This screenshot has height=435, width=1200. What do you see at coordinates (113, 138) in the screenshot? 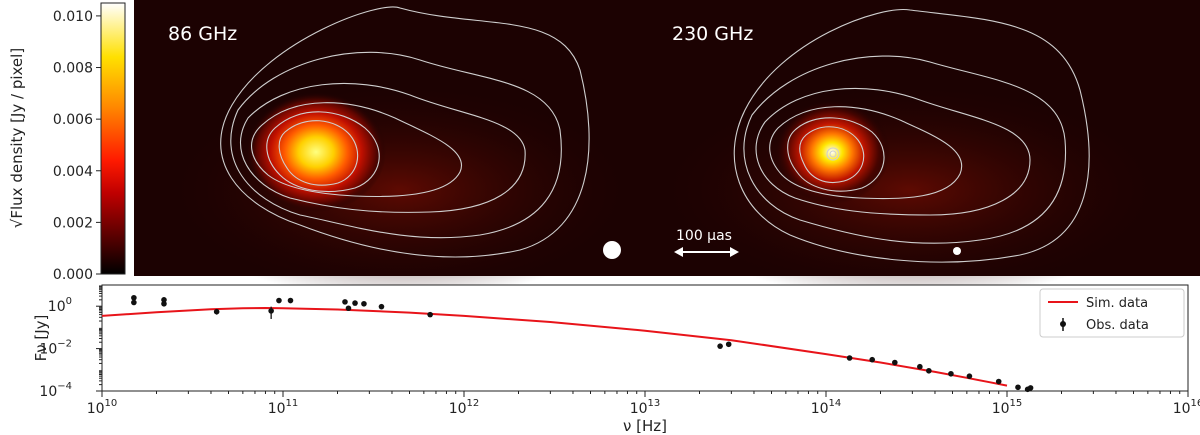
I see `colorbar-gradient` at bounding box center [113, 138].